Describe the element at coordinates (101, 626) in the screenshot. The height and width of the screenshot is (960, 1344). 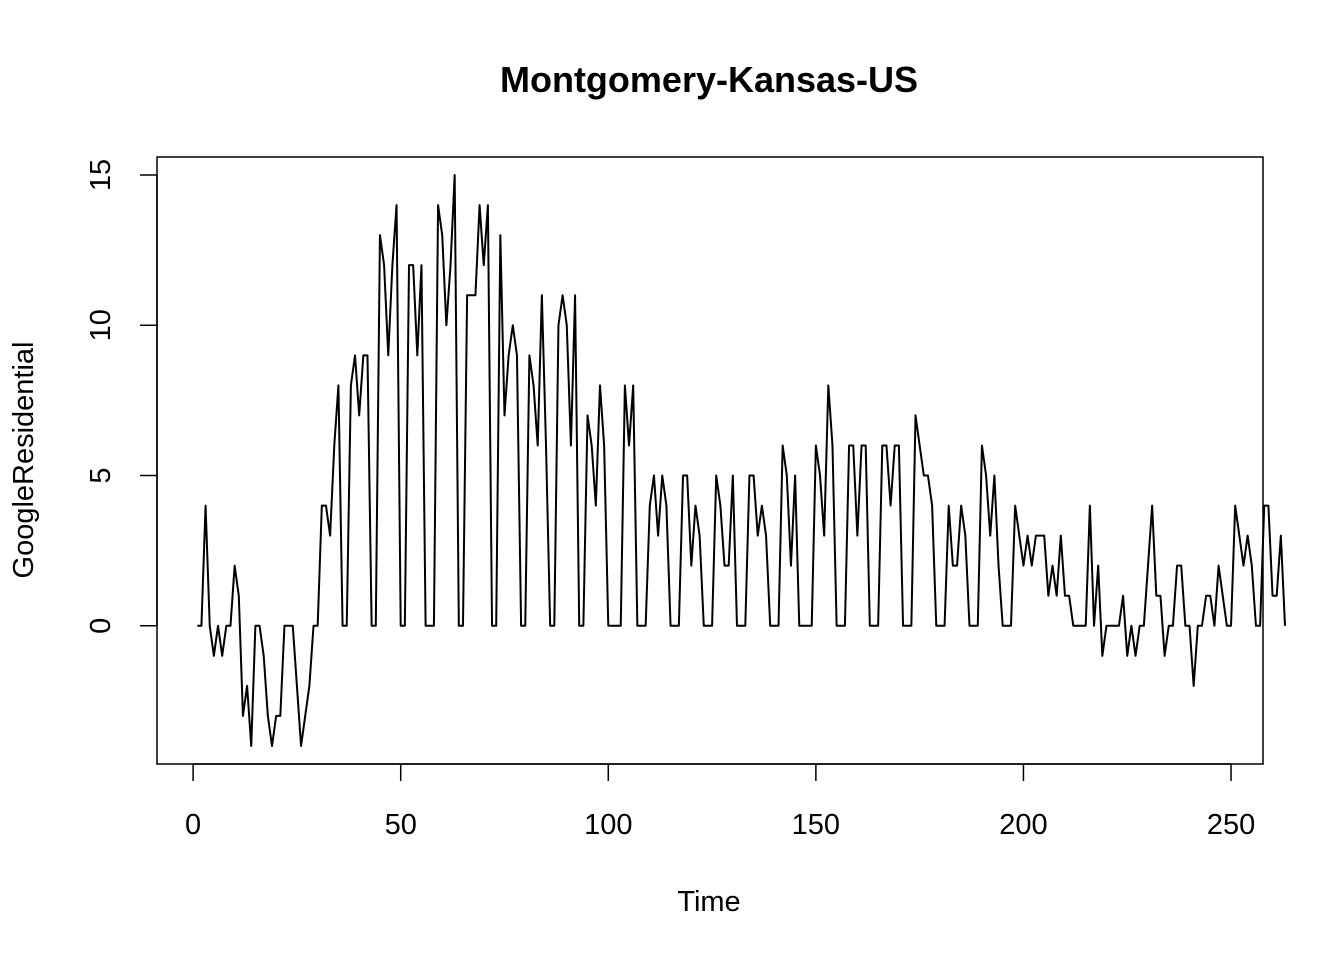
I see `y-tick-label: 0` at that location.